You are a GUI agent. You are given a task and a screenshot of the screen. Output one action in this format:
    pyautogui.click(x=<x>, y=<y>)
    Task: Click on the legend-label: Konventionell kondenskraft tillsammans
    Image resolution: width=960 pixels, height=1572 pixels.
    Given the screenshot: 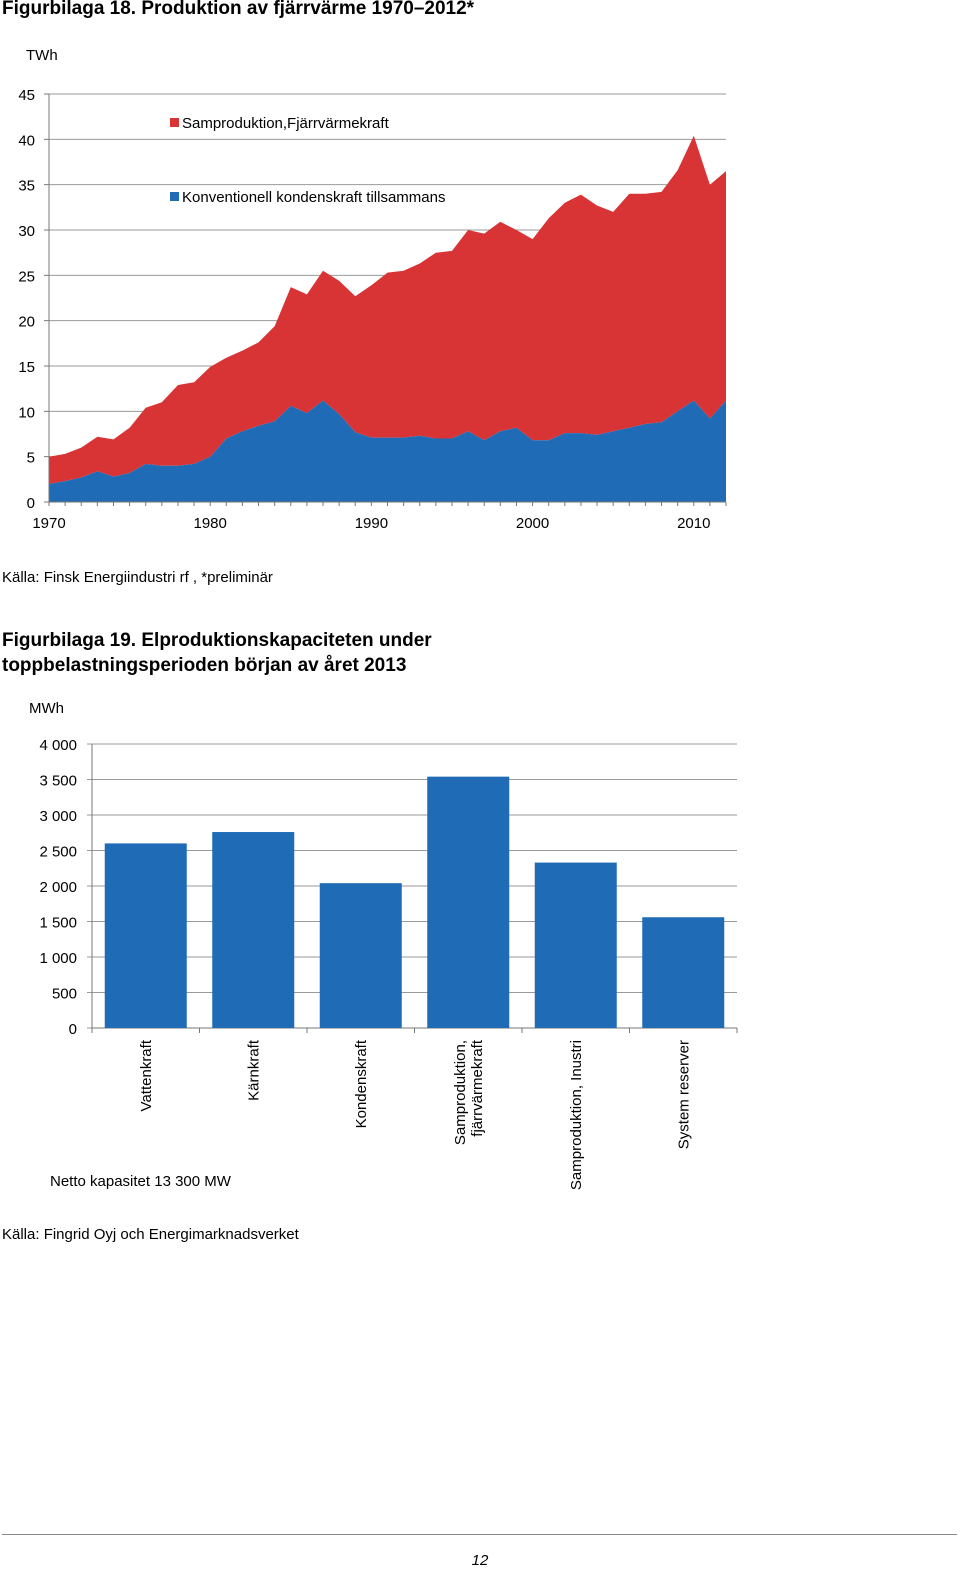 What is the action you would take?
    pyautogui.click(x=313, y=197)
    